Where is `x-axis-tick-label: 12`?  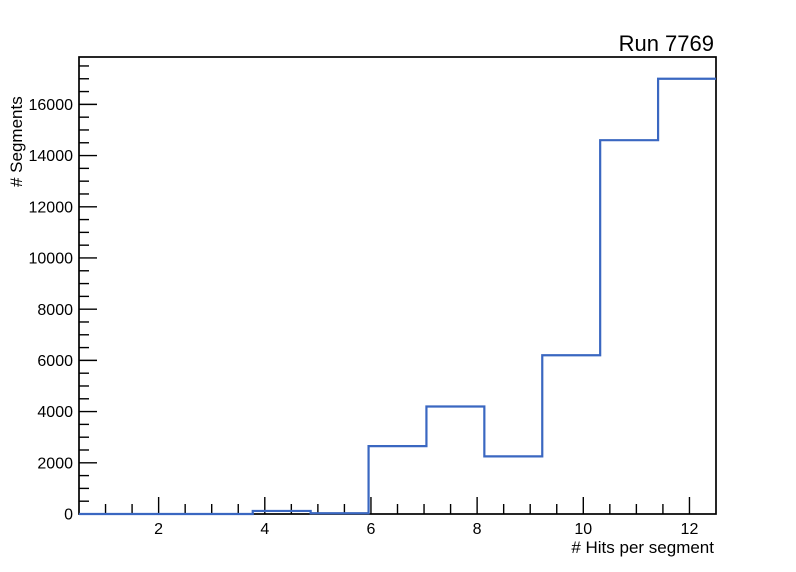
x-axis-tick-label: 12 is located at coordinates (690, 529).